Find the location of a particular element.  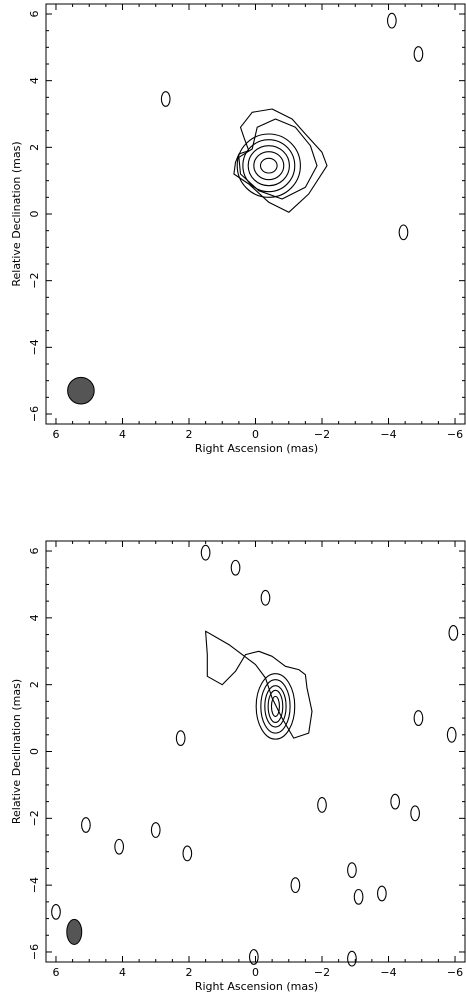

second-contour is located at coordinates (278, 159).